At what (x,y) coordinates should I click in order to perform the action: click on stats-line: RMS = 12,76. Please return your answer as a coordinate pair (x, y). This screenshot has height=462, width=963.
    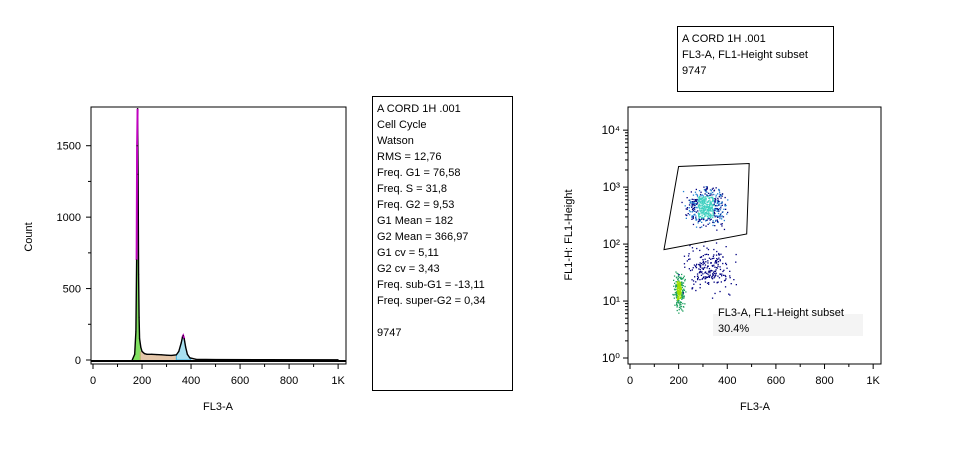
    Looking at the image, I should click on (409, 157).